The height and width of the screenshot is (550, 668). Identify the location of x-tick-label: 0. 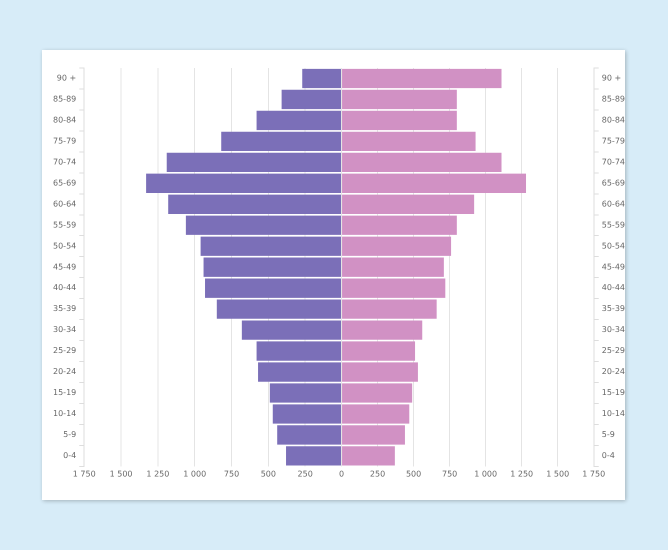
(342, 473).